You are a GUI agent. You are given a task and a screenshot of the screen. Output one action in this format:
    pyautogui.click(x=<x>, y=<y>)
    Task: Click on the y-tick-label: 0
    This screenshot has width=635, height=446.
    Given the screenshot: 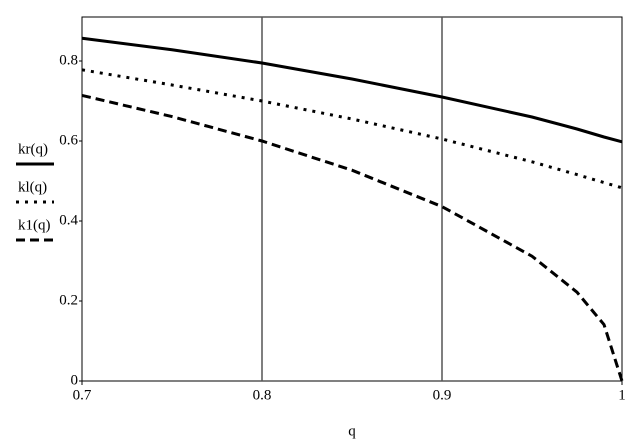 What is the action you would take?
    pyautogui.click(x=75, y=380)
    